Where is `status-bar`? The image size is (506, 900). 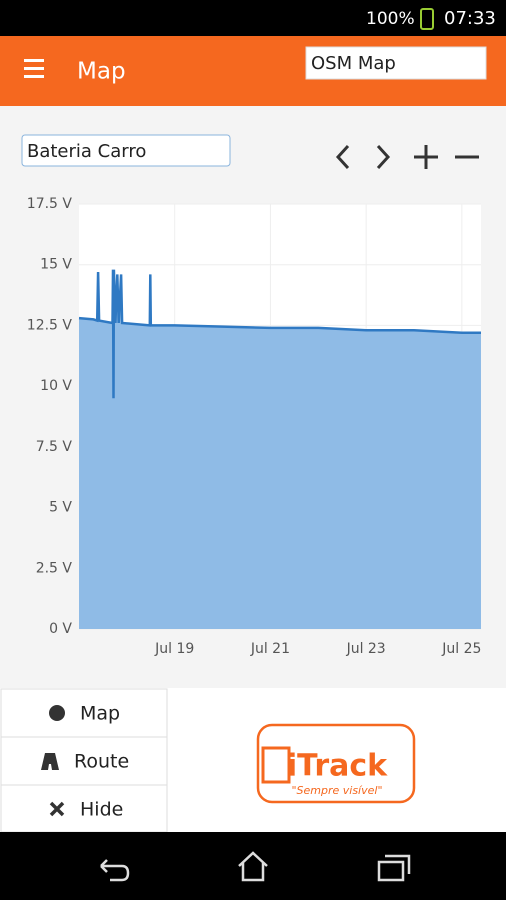
status-bar is located at coordinates (253, 18).